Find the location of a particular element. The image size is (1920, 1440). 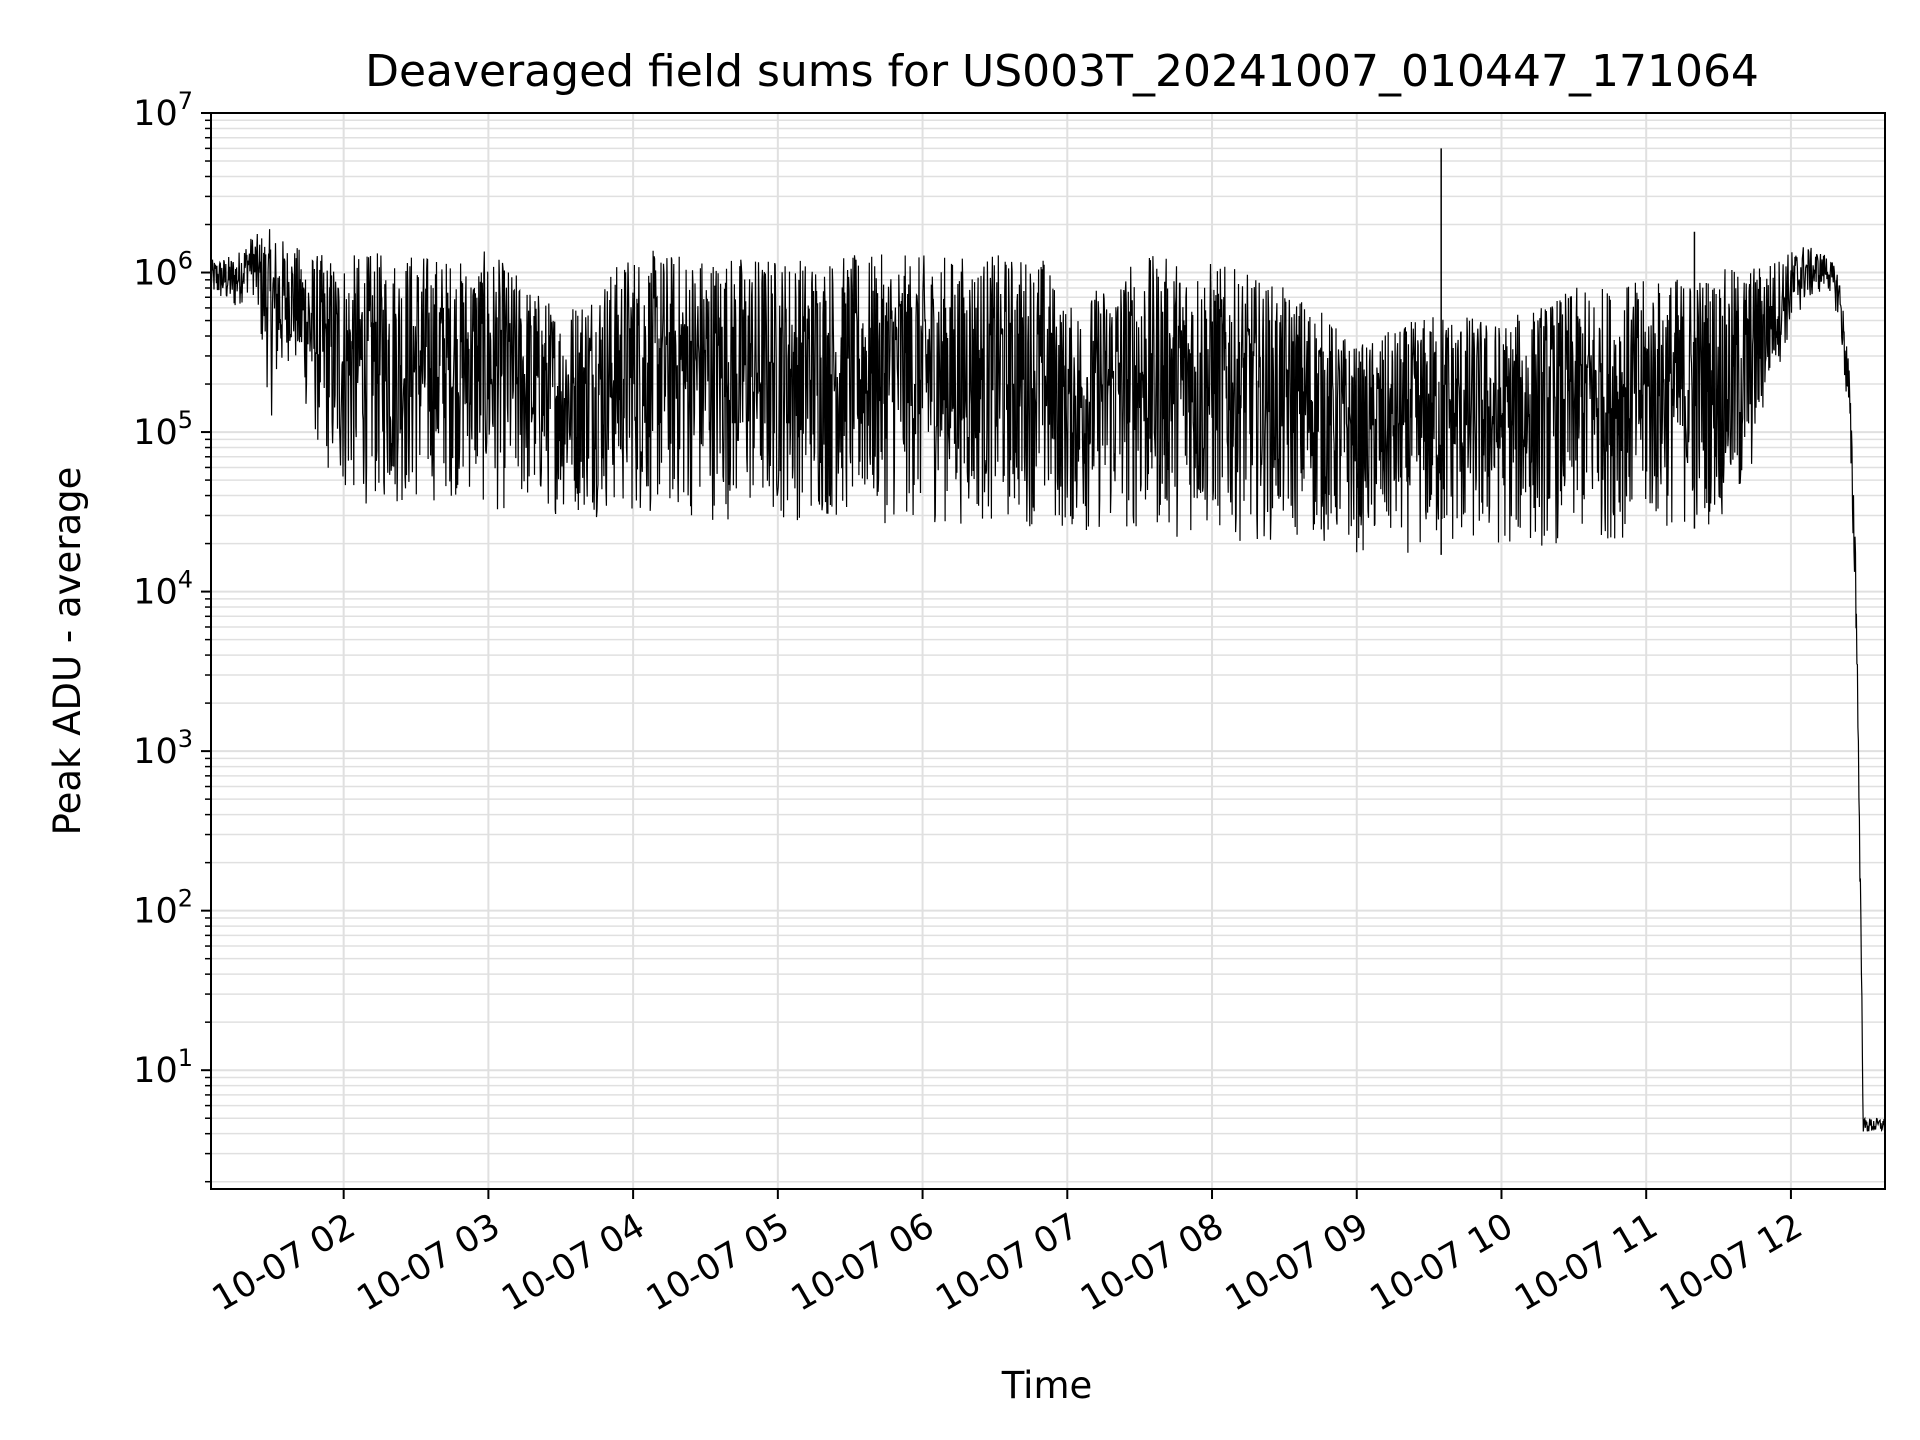

y-tick-label: 10⁷ is located at coordinates (163, 110).